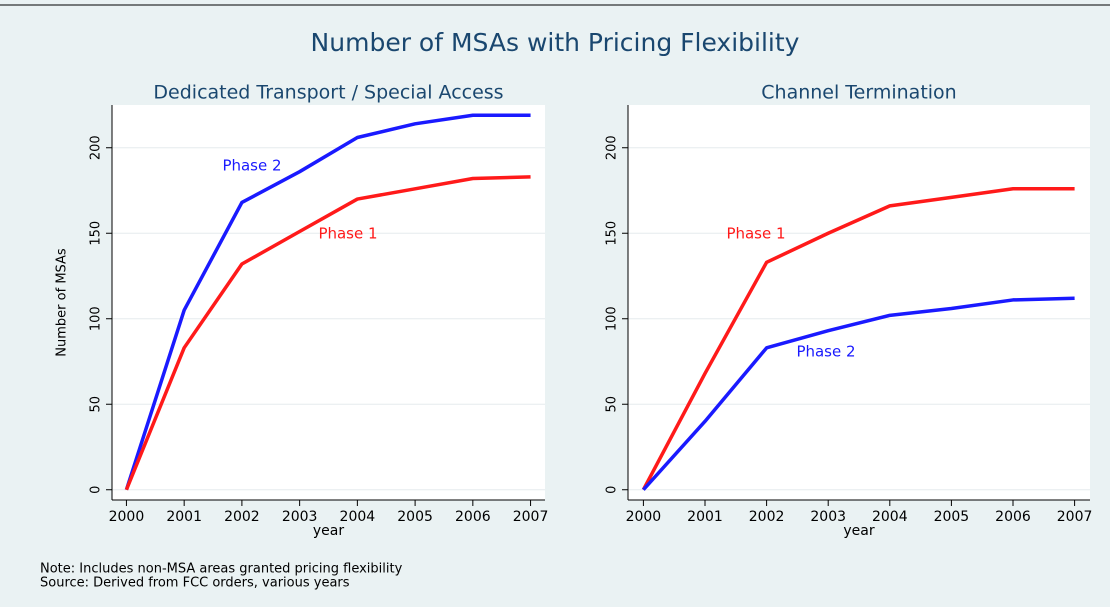  I want to click on series-line, so click(858, 393).